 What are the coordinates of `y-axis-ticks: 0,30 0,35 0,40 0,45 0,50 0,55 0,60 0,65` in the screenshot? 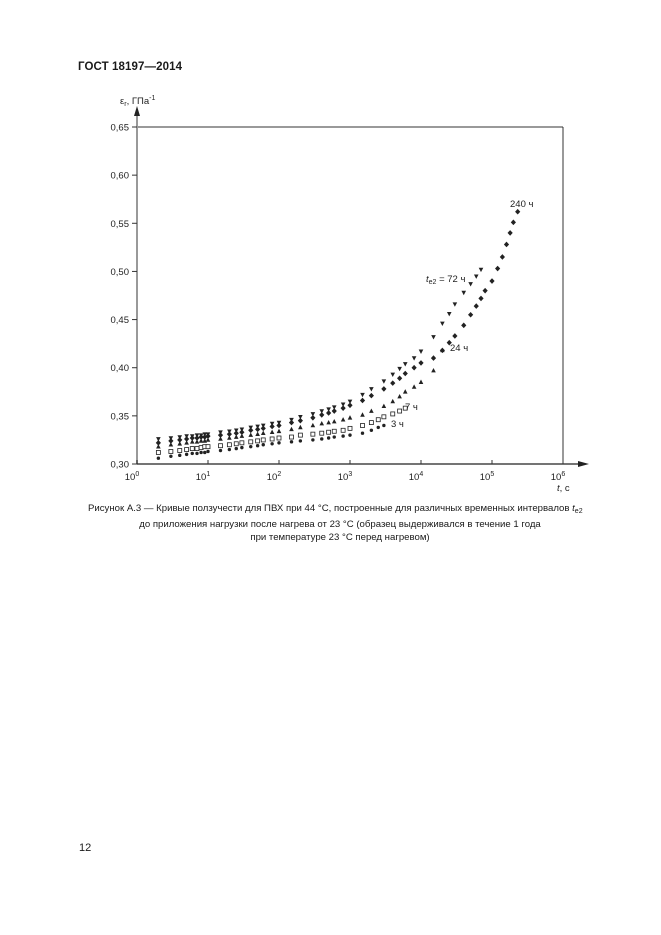 It's located at (124, 297).